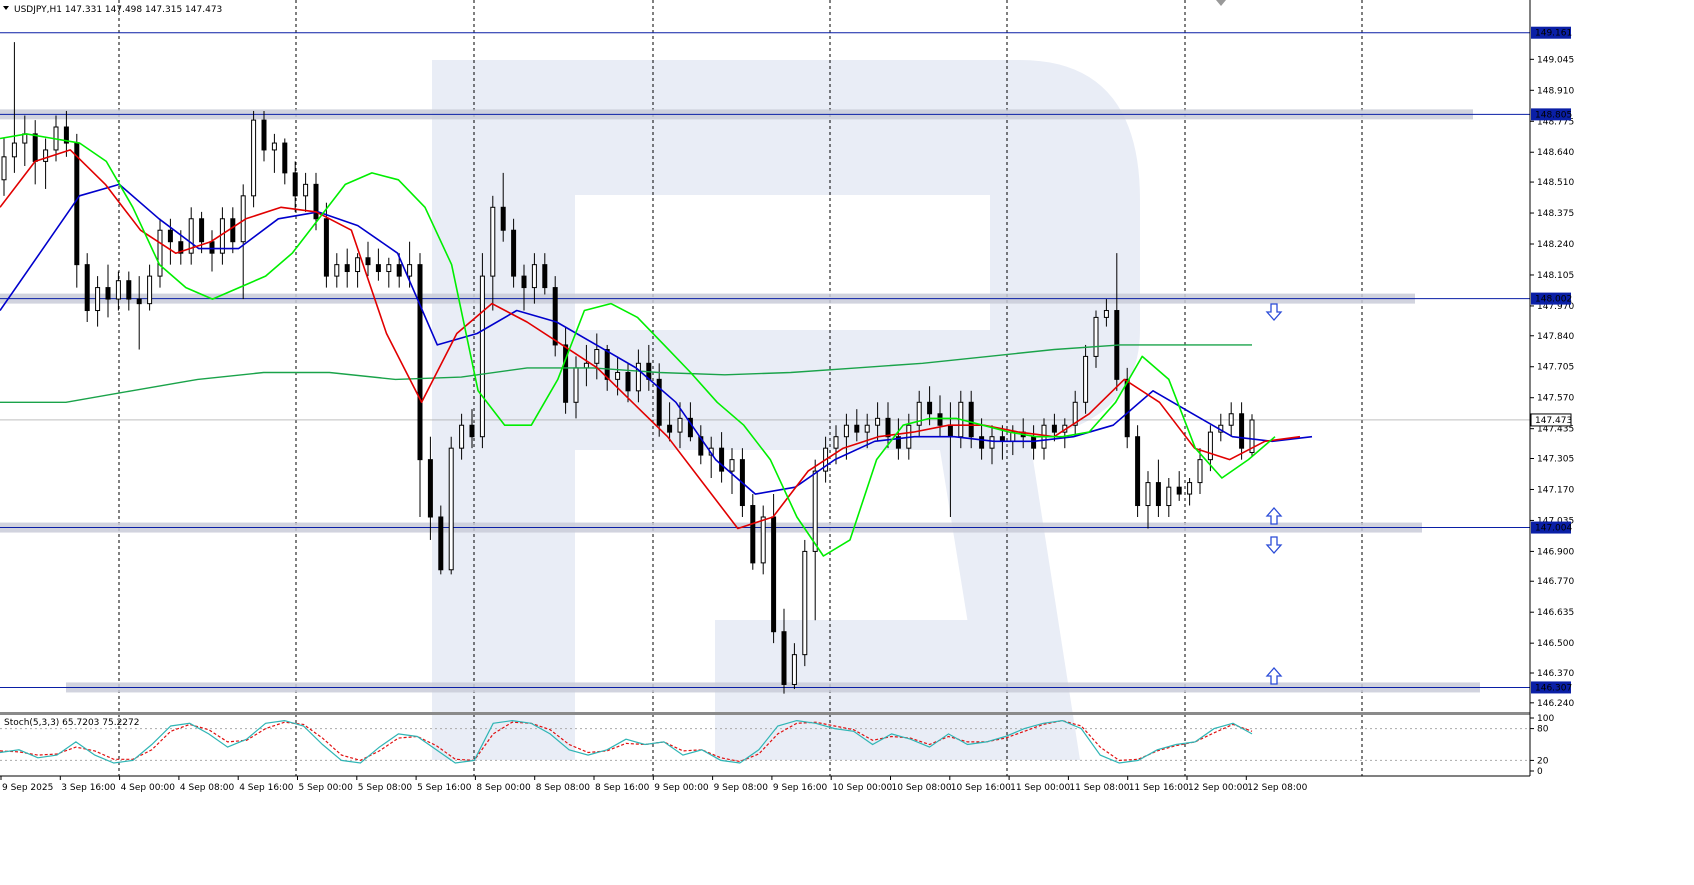 Image resolution: width=1694 pixels, height=885 pixels. Describe the element at coordinates (1555, 153) in the screenshot. I see `price-tick-label: 148.640` at that location.